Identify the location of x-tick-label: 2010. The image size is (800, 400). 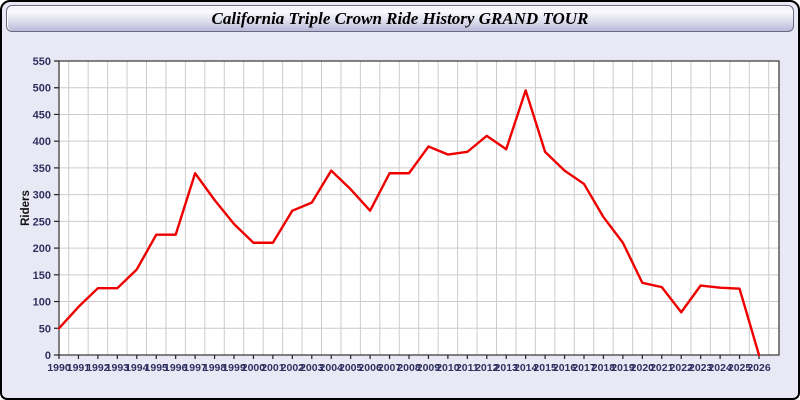
(448, 368).